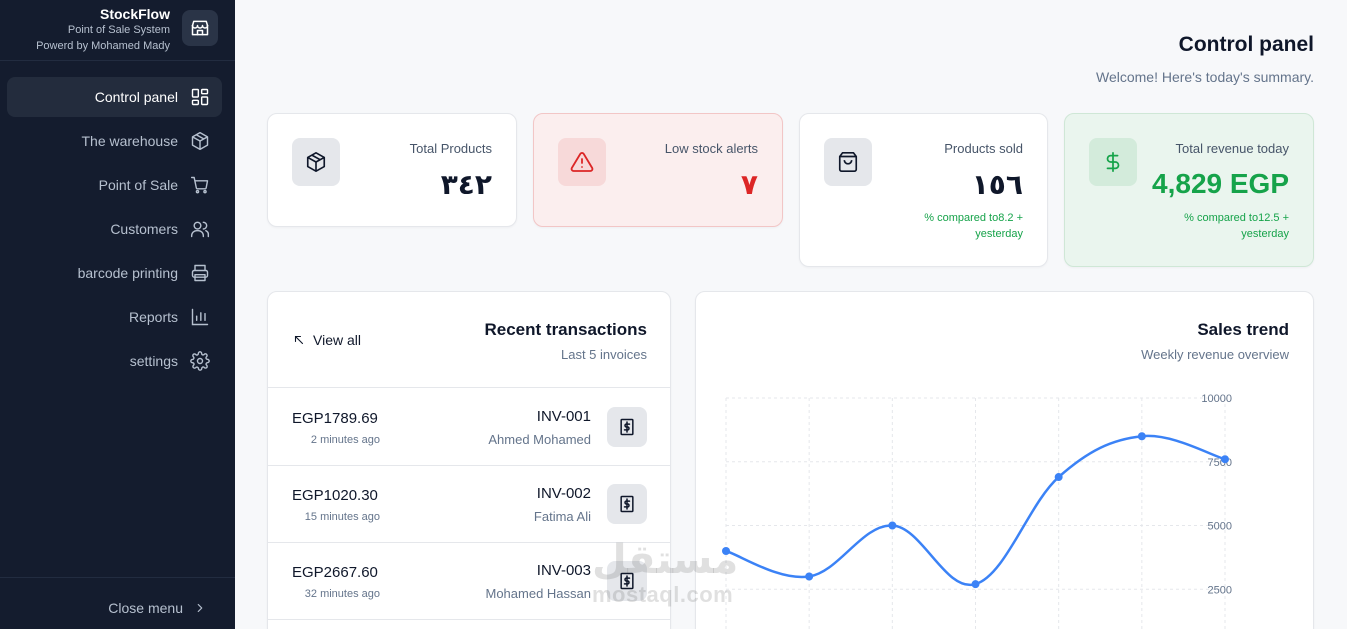 This screenshot has height=629, width=1347. Describe the element at coordinates (1232, 148) in the screenshot. I see `stat-label: Total revenue today` at that location.